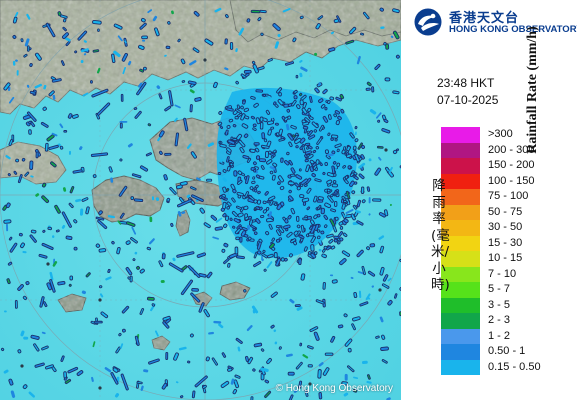 The image size is (577, 400). I want to click on rain-band-main, so click(286, 173).